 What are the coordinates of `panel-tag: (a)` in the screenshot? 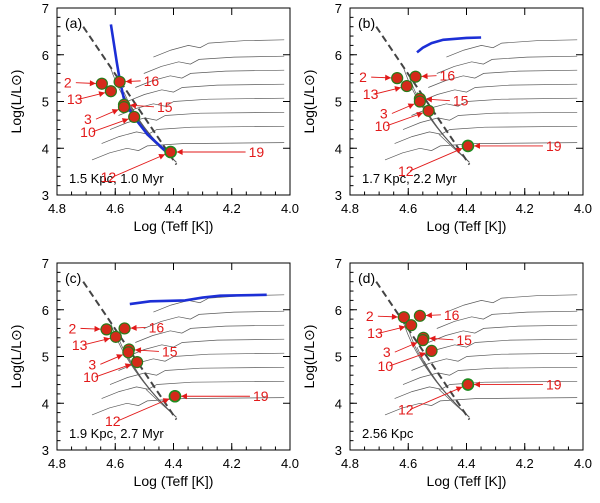 It's located at (73, 23).